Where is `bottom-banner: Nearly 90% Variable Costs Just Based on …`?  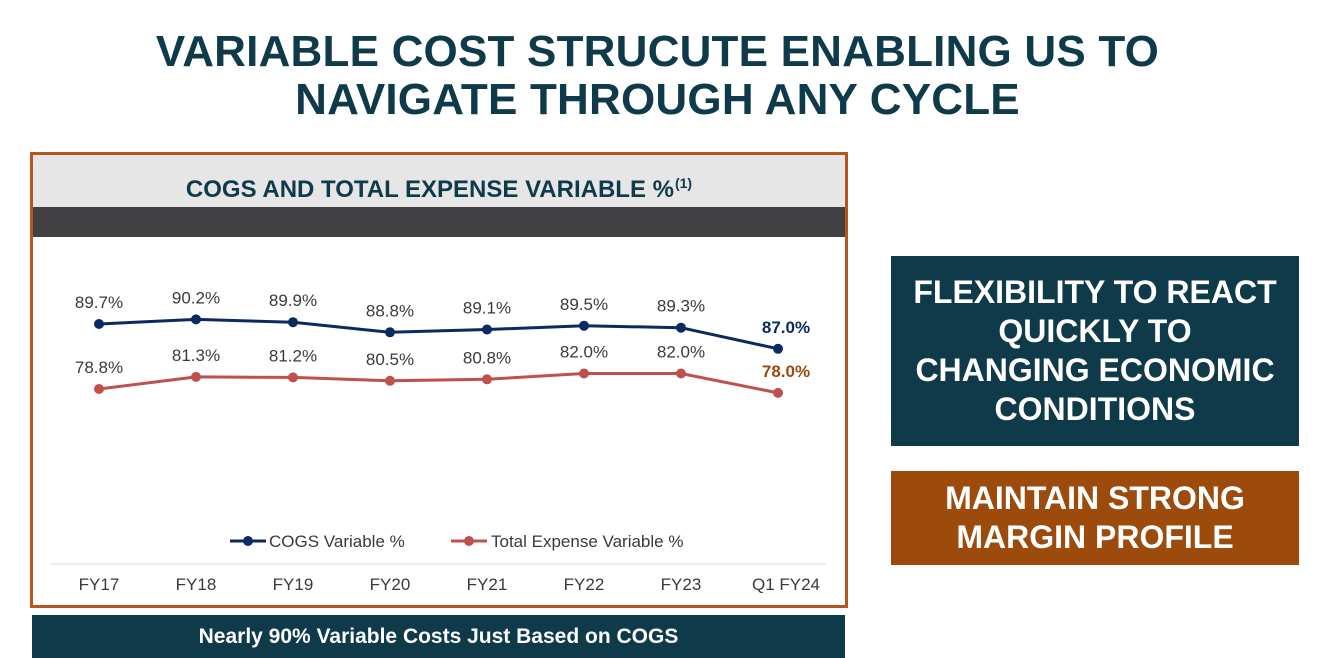 bottom-banner: Nearly 90% Variable Costs Just Based on … is located at coordinates (438, 636).